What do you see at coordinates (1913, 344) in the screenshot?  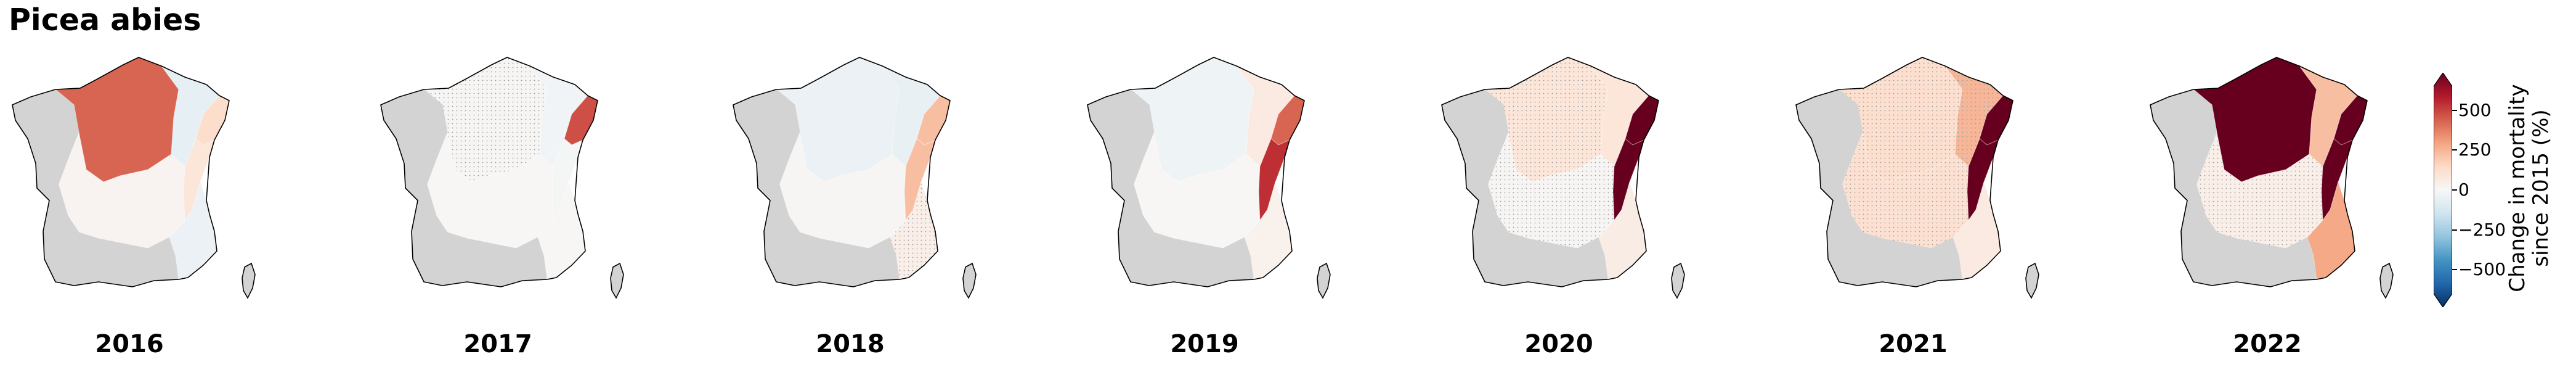 I see `year-label: 2021` at bounding box center [1913, 344].